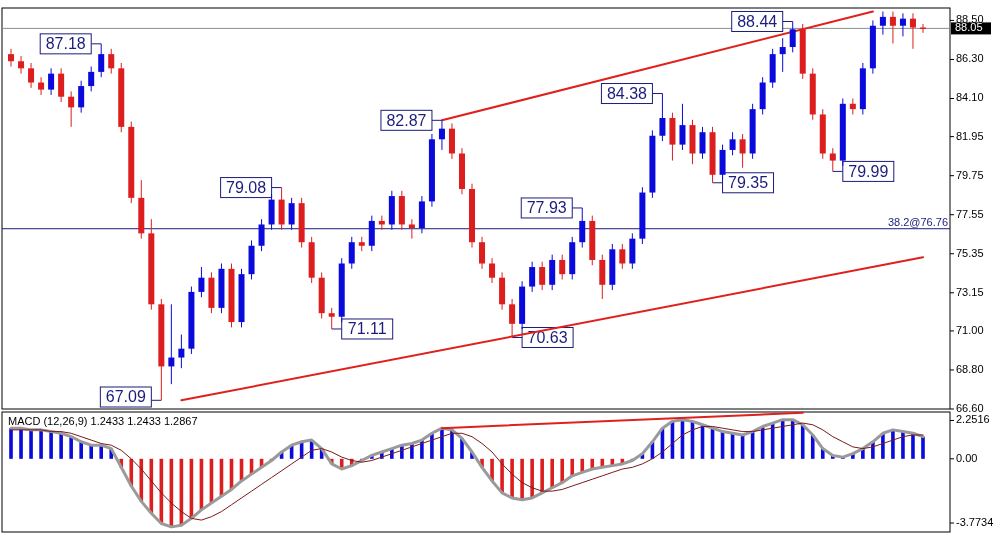 This screenshot has height=538, width=1001. Describe the element at coordinates (748, 182) in the screenshot. I see `annotation: 79.35` at that location.